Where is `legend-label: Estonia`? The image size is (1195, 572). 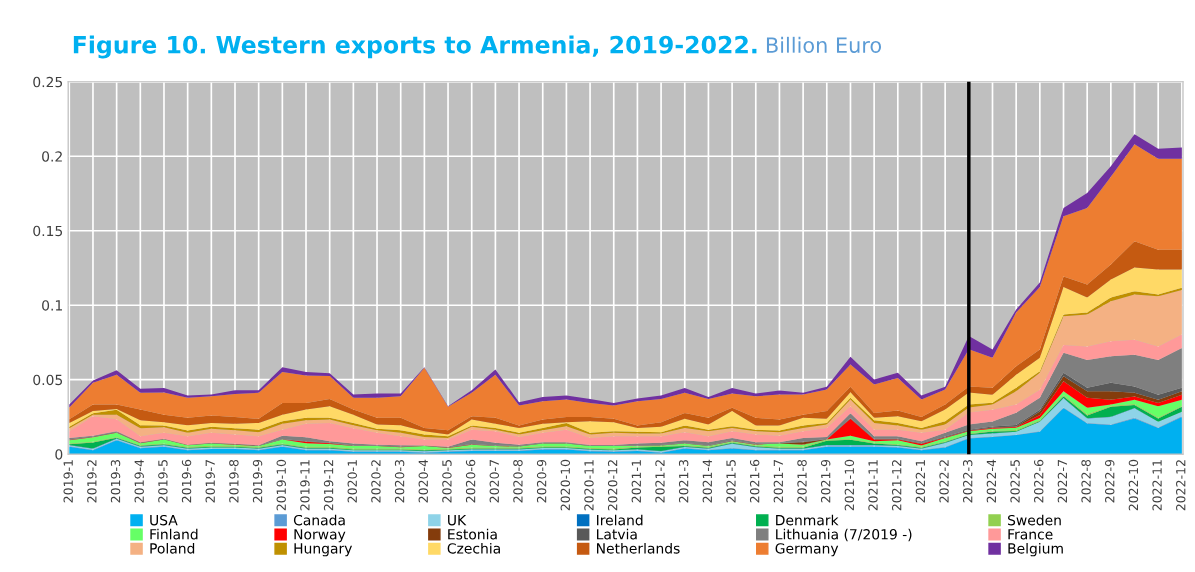
legend-label: Estonia is located at coordinates (472, 534).